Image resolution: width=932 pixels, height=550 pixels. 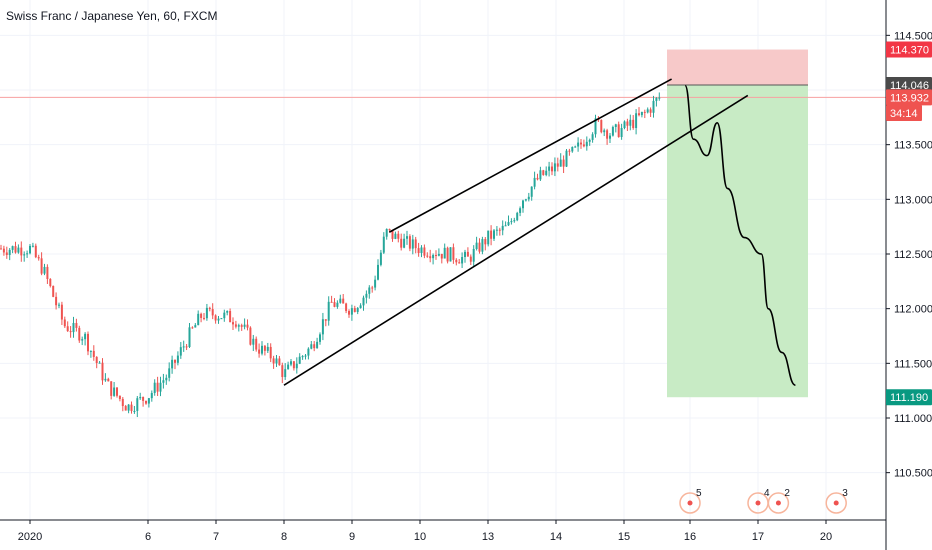 I want to click on event-count: 2, so click(x=787, y=493).